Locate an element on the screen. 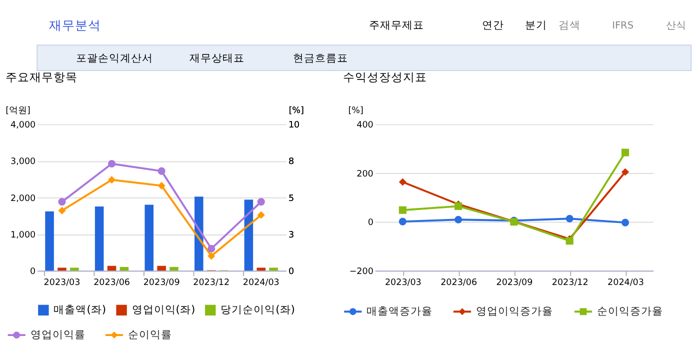  text: 재무분석 is located at coordinates (74, 25).